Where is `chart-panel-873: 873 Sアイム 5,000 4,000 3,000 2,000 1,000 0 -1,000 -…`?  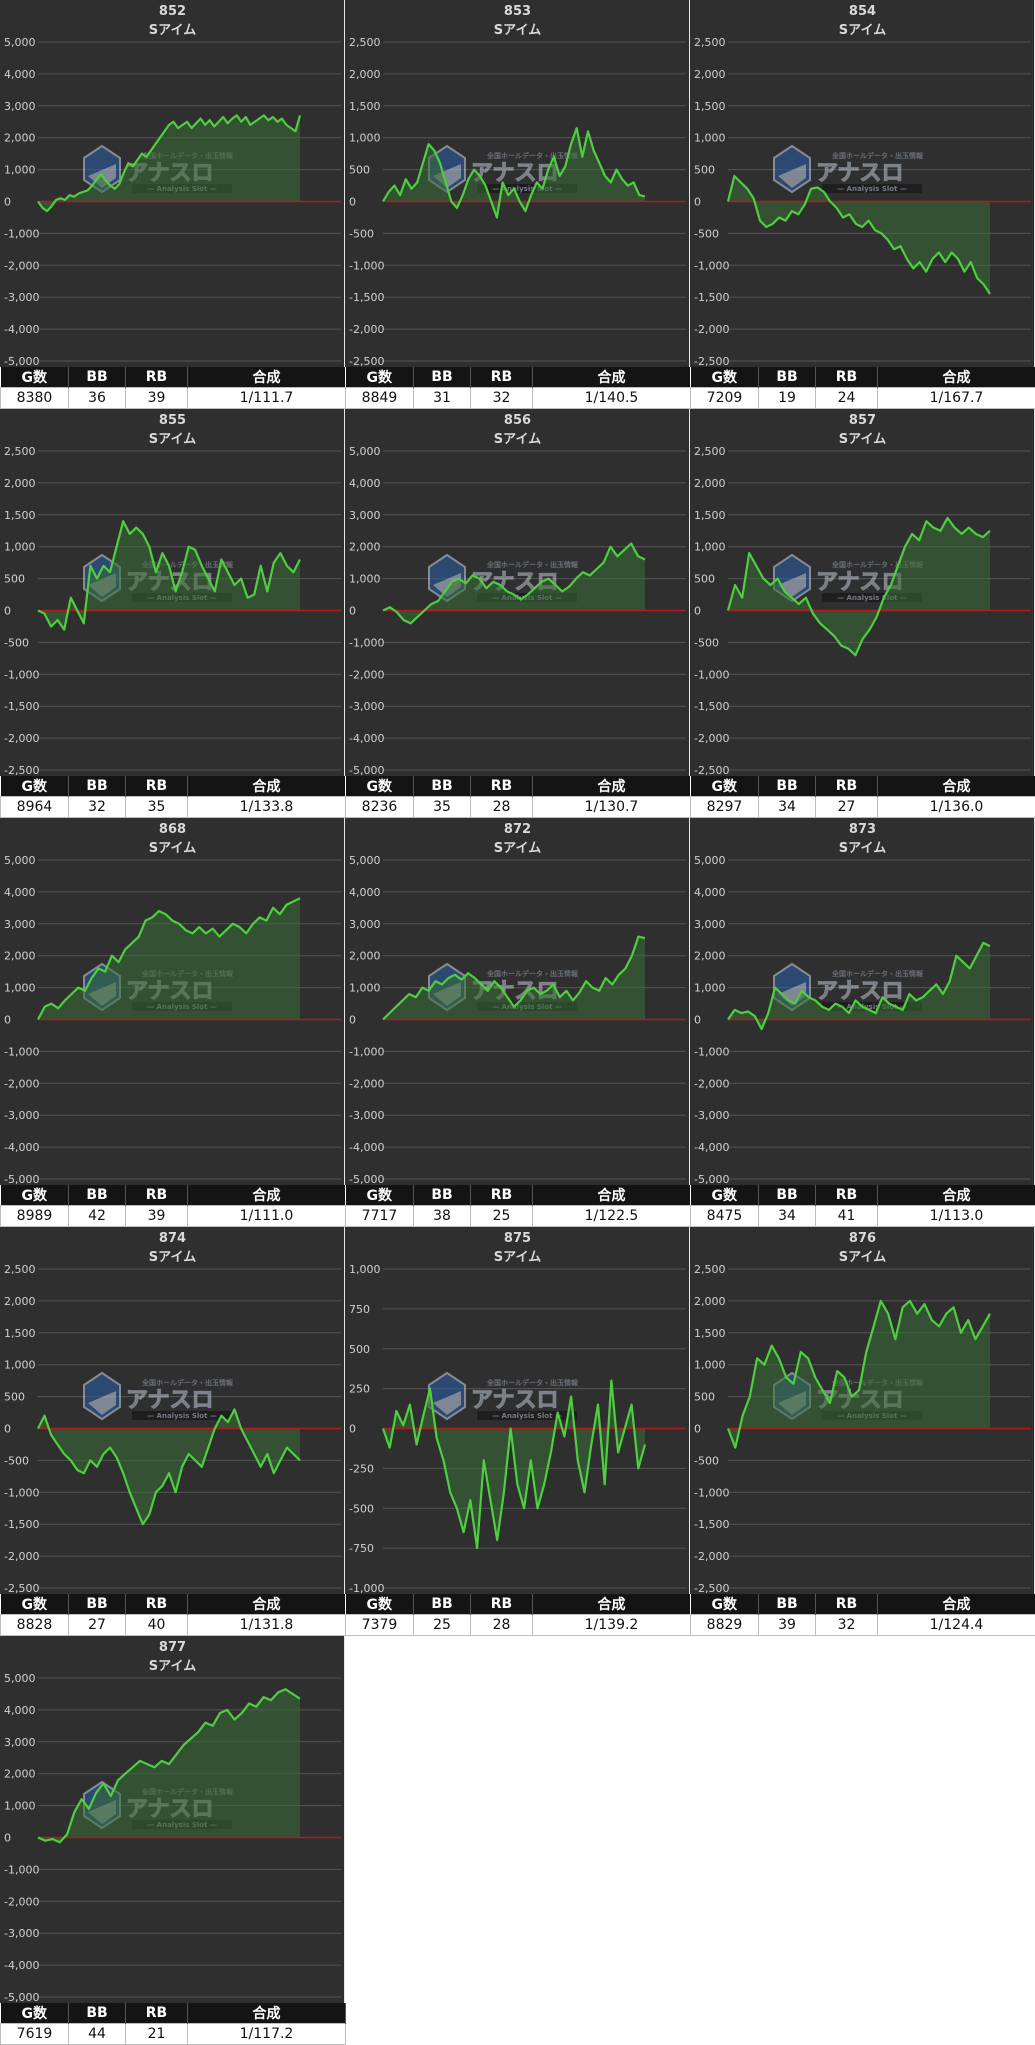 chart-panel-873: 873 Sアイム 5,000 4,000 3,000 2,000 1,000 0 -1,000 -… is located at coordinates (862, 1022).